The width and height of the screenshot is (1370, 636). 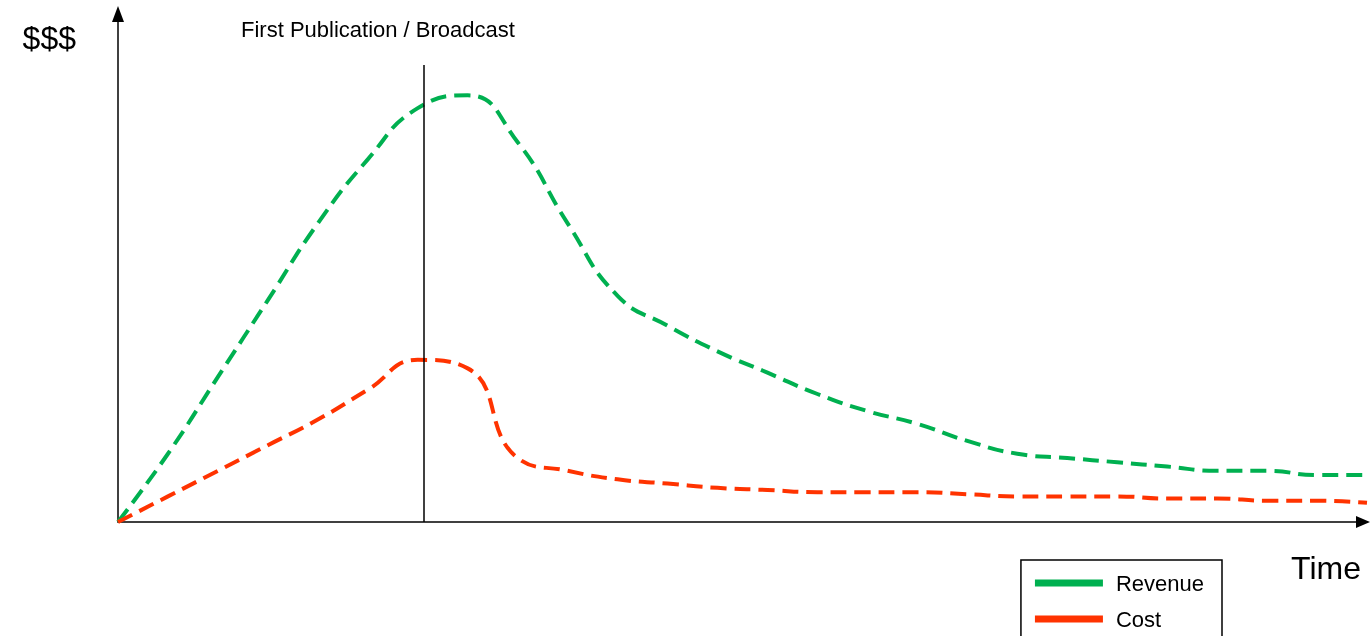 What do you see at coordinates (49, 38) in the screenshot?
I see `y-axis-title: $$$` at bounding box center [49, 38].